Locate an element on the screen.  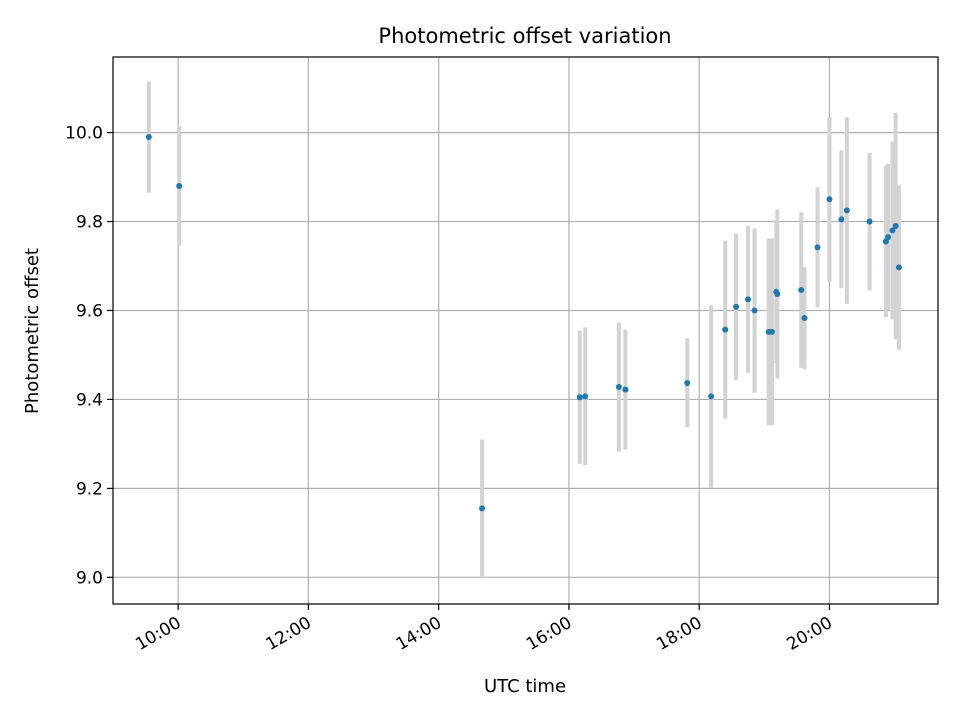
y-tick-label: 9.2 is located at coordinates (89, 489).